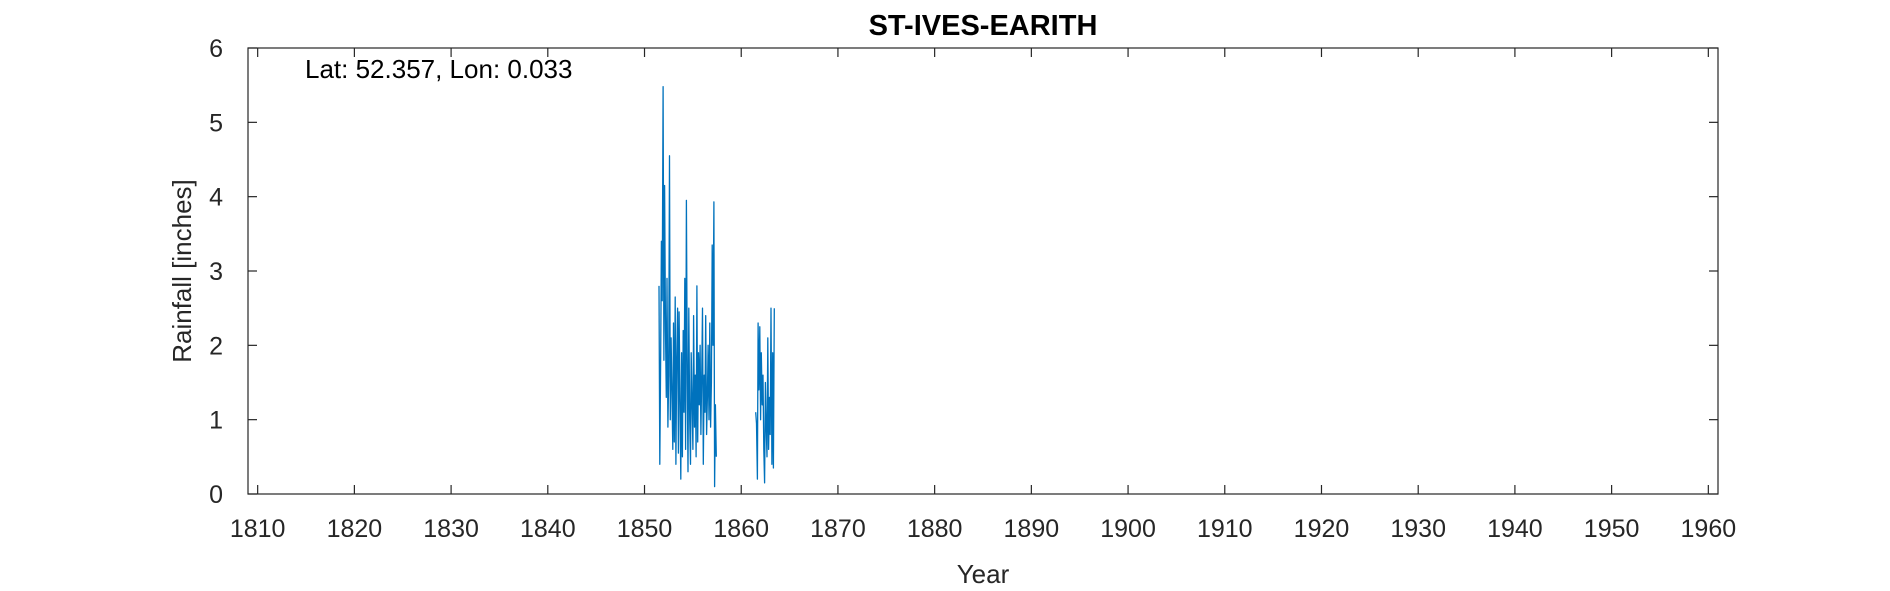 The image size is (1890, 591). What do you see at coordinates (983, 574) in the screenshot?
I see `x-axis-label: Year` at bounding box center [983, 574].